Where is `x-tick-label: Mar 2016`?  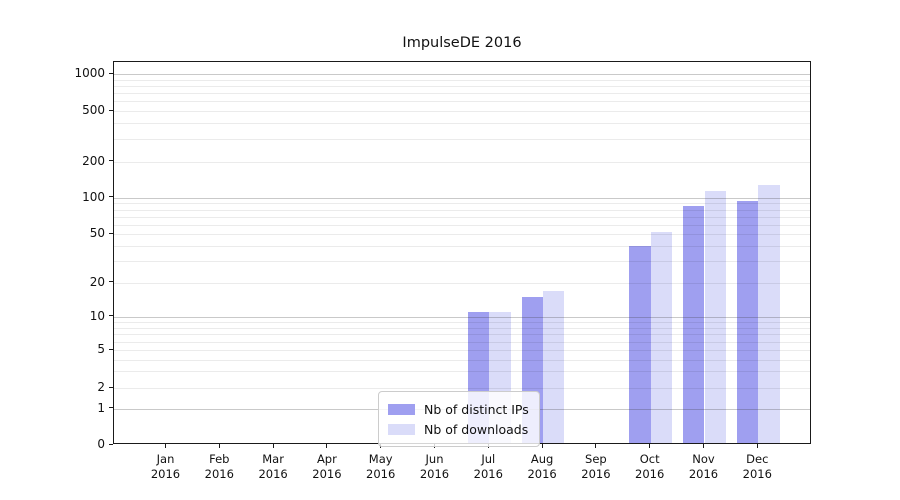
x-tick-label: Mar 2016 is located at coordinates (273, 467).